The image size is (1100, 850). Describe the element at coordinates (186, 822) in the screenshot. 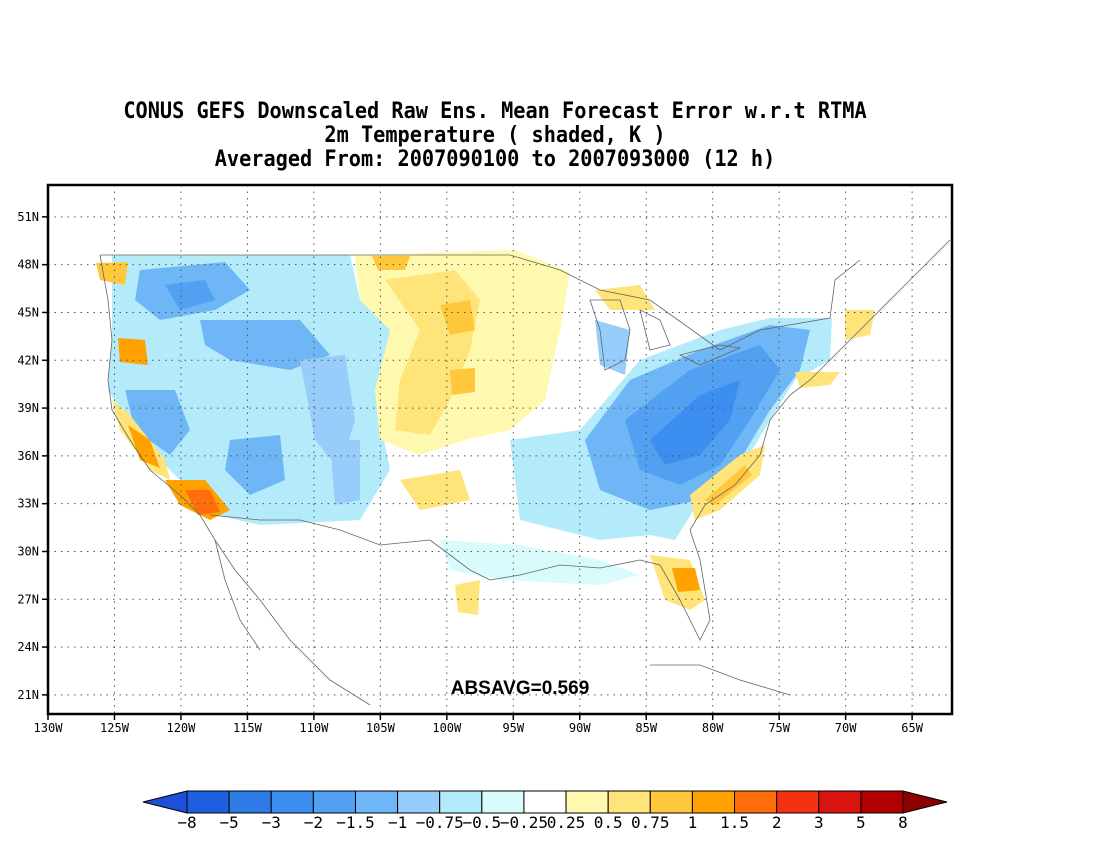

I see `colorbar-label: −8` at that location.